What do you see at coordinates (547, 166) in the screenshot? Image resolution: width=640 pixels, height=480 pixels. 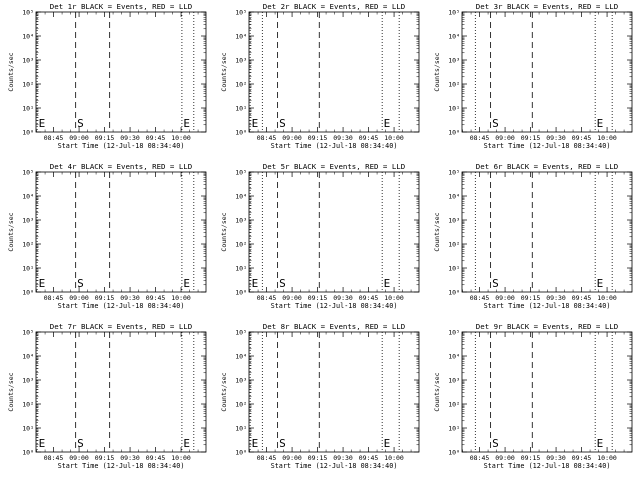 I see `chart-title: Det 6r BLACK = Events, RED = LLD` at bounding box center [547, 166].